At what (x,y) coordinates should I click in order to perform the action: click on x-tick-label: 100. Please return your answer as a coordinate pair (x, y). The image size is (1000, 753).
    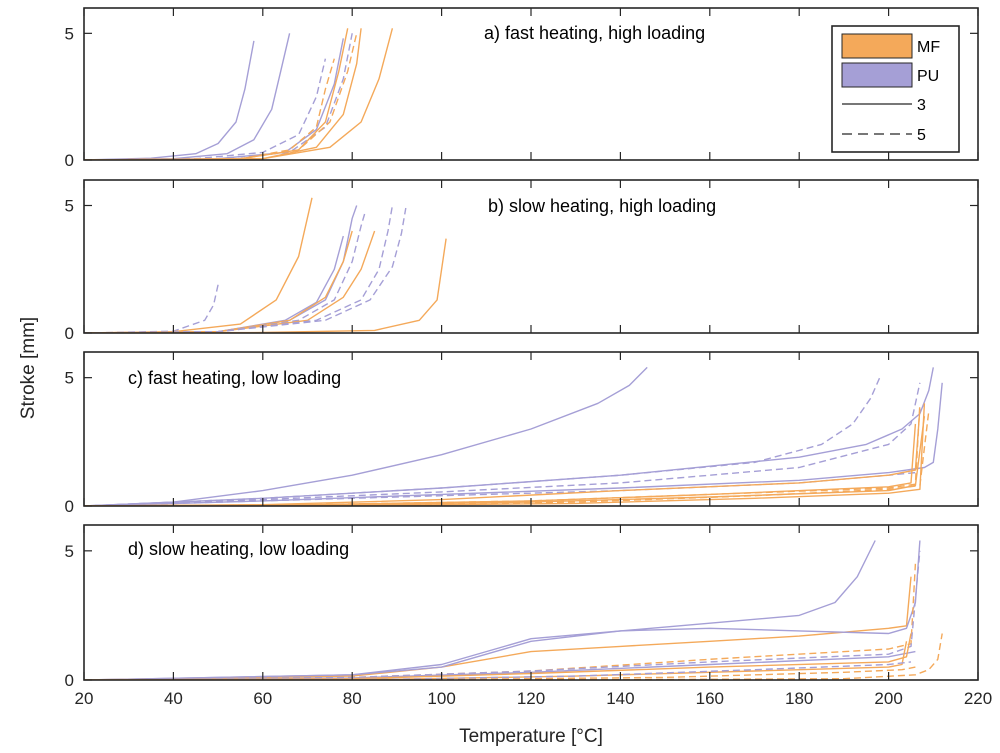
    Looking at the image, I should click on (441, 698).